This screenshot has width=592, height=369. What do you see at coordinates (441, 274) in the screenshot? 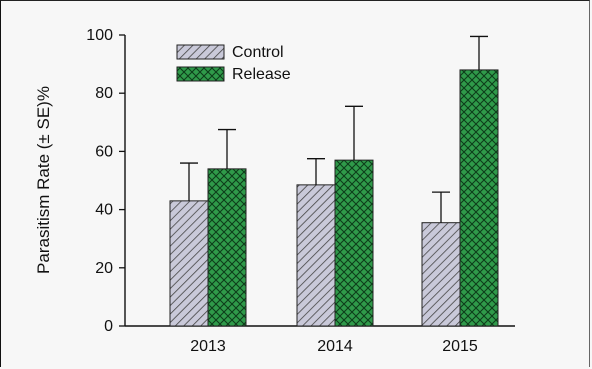
I see `bar-control-2015` at bounding box center [441, 274].